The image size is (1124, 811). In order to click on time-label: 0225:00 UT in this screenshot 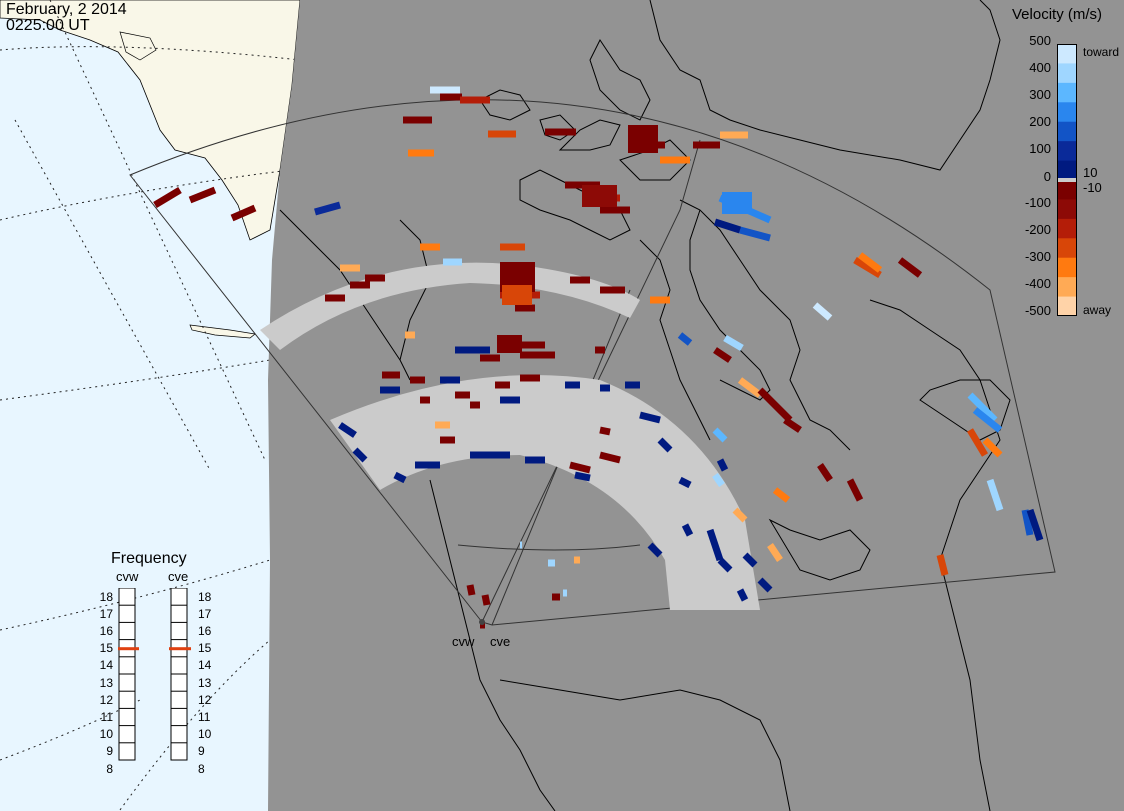, I will do `click(48, 25)`.